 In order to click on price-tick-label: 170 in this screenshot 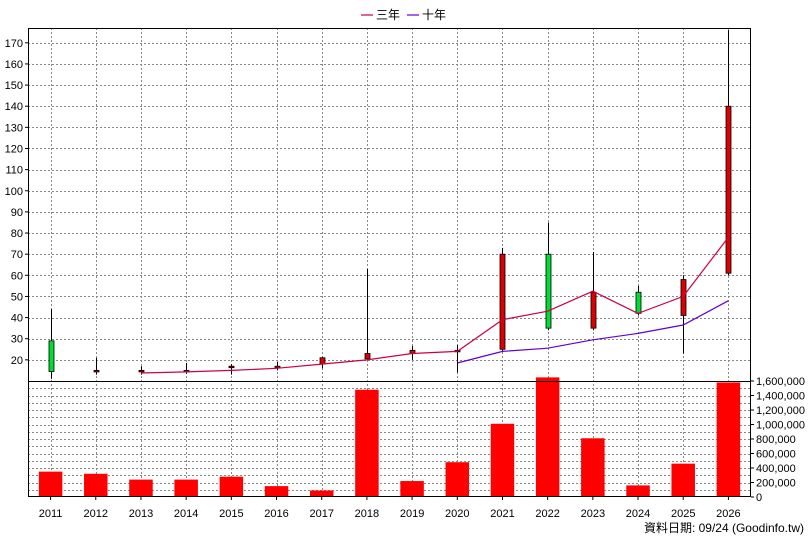, I will do `click(14, 44)`.